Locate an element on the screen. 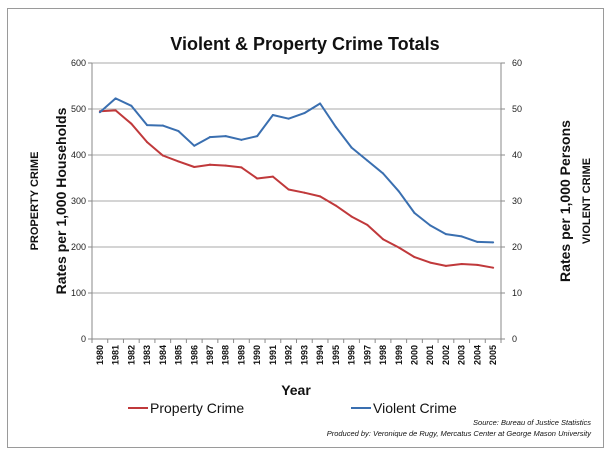  right-tick-label: 50 is located at coordinates (517, 109).